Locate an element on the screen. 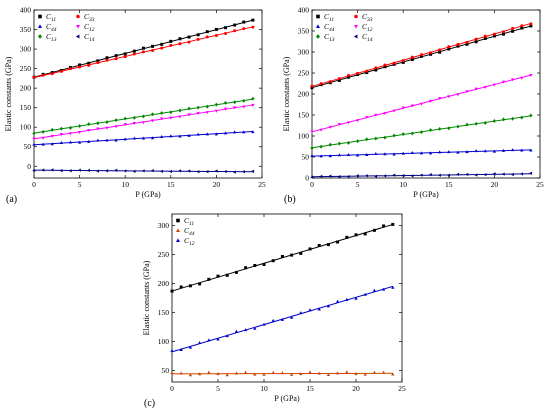 This screenshot has height=408, width=550. panel-label: (a) is located at coordinates (11, 199).